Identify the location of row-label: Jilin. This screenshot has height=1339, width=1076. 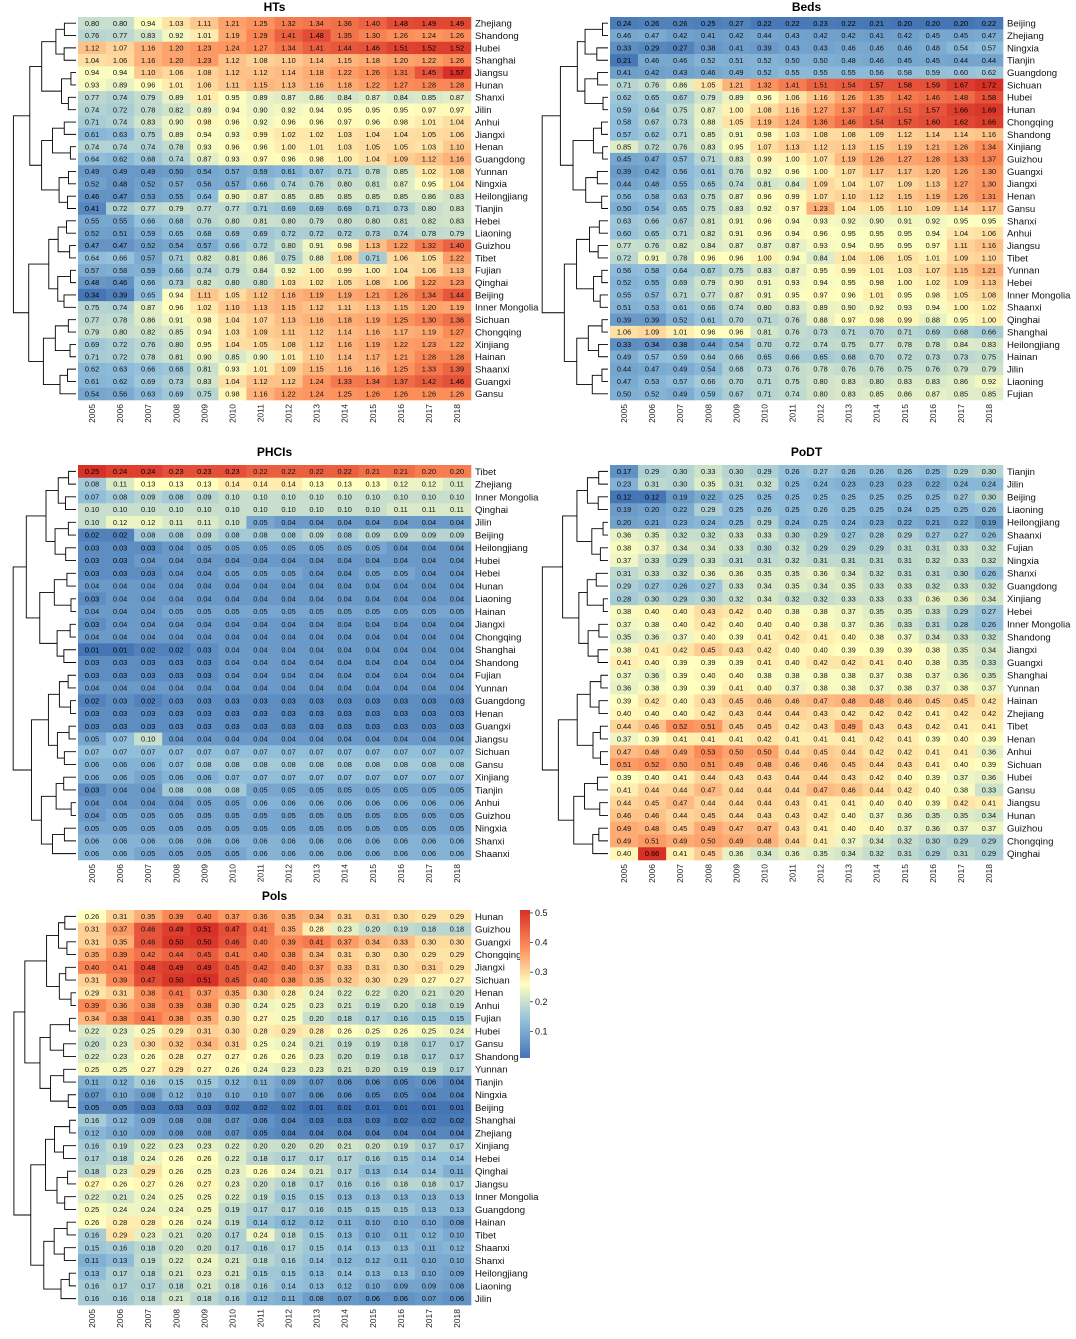
(1015, 370).